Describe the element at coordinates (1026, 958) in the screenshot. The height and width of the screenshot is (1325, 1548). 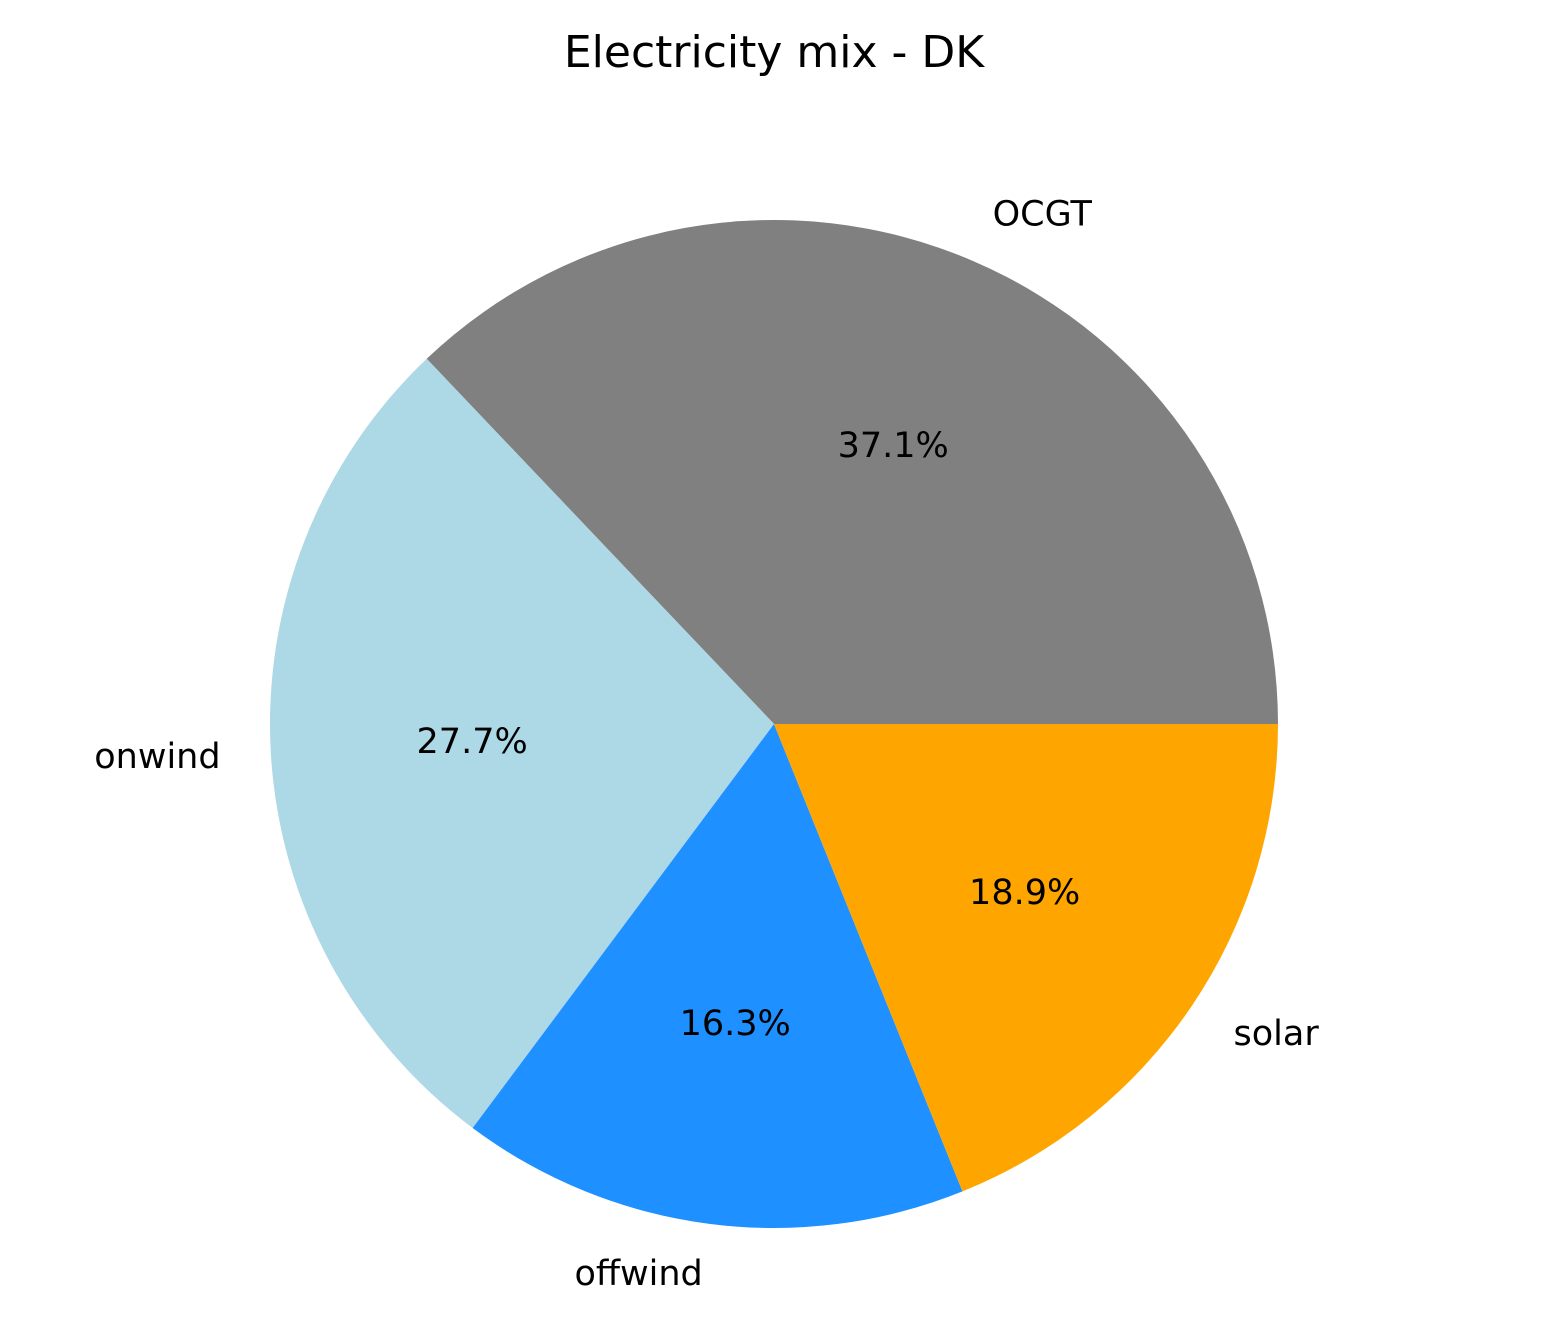
I see `pie-slice-solar` at that location.